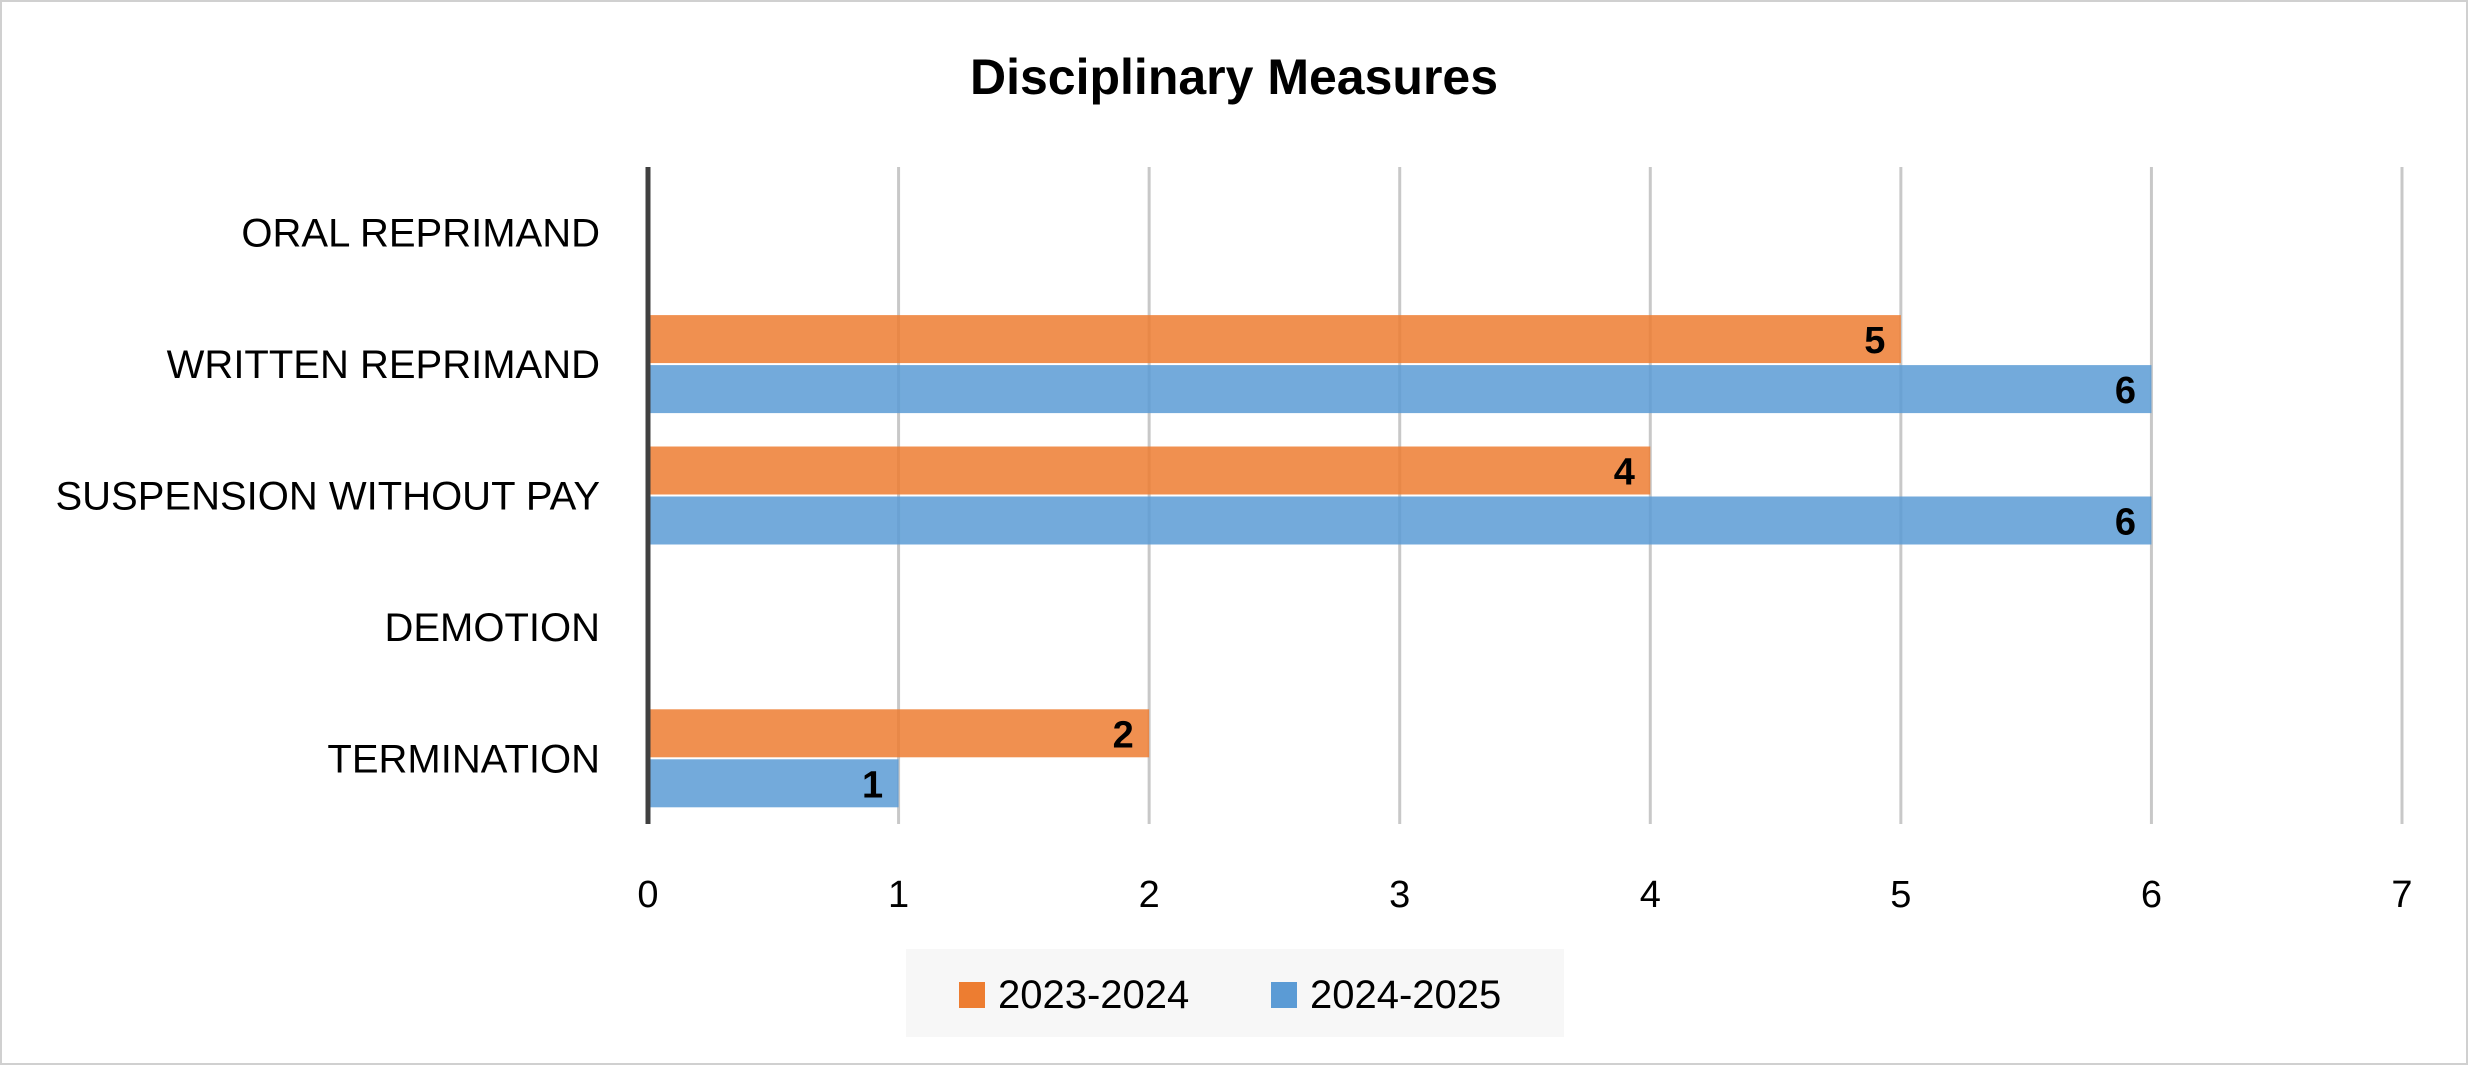 The height and width of the screenshot is (1065, 2468). What do you see at coordinates (1093, 995) in the screenshot?
I see `legend-label-2023-2024: 2023-2024` at bounding box center [1093, 995].